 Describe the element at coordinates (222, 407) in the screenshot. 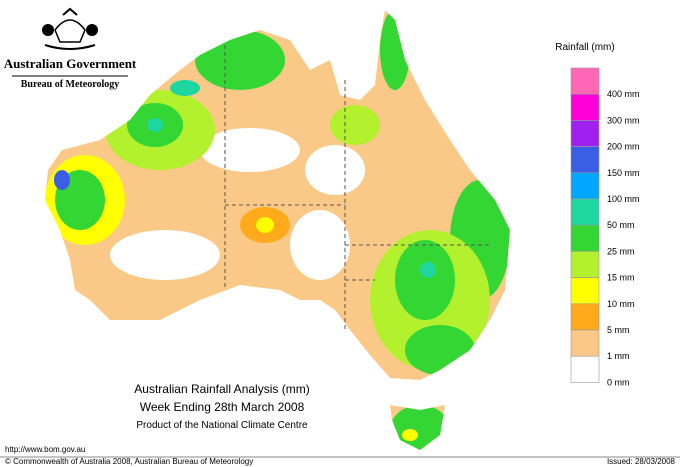

I see `map-subtitle: Week Ending 28th March 2008` at that location.